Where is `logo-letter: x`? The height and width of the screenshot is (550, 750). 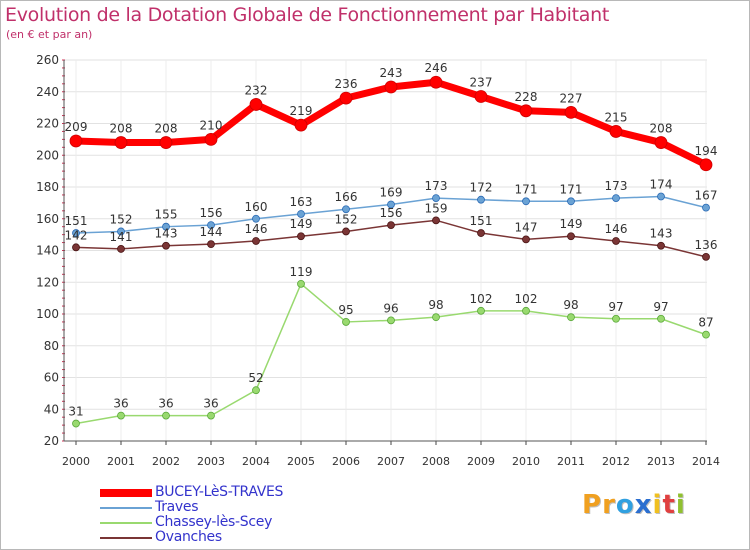
logo-letter: x is located at coordinates (643, 505).